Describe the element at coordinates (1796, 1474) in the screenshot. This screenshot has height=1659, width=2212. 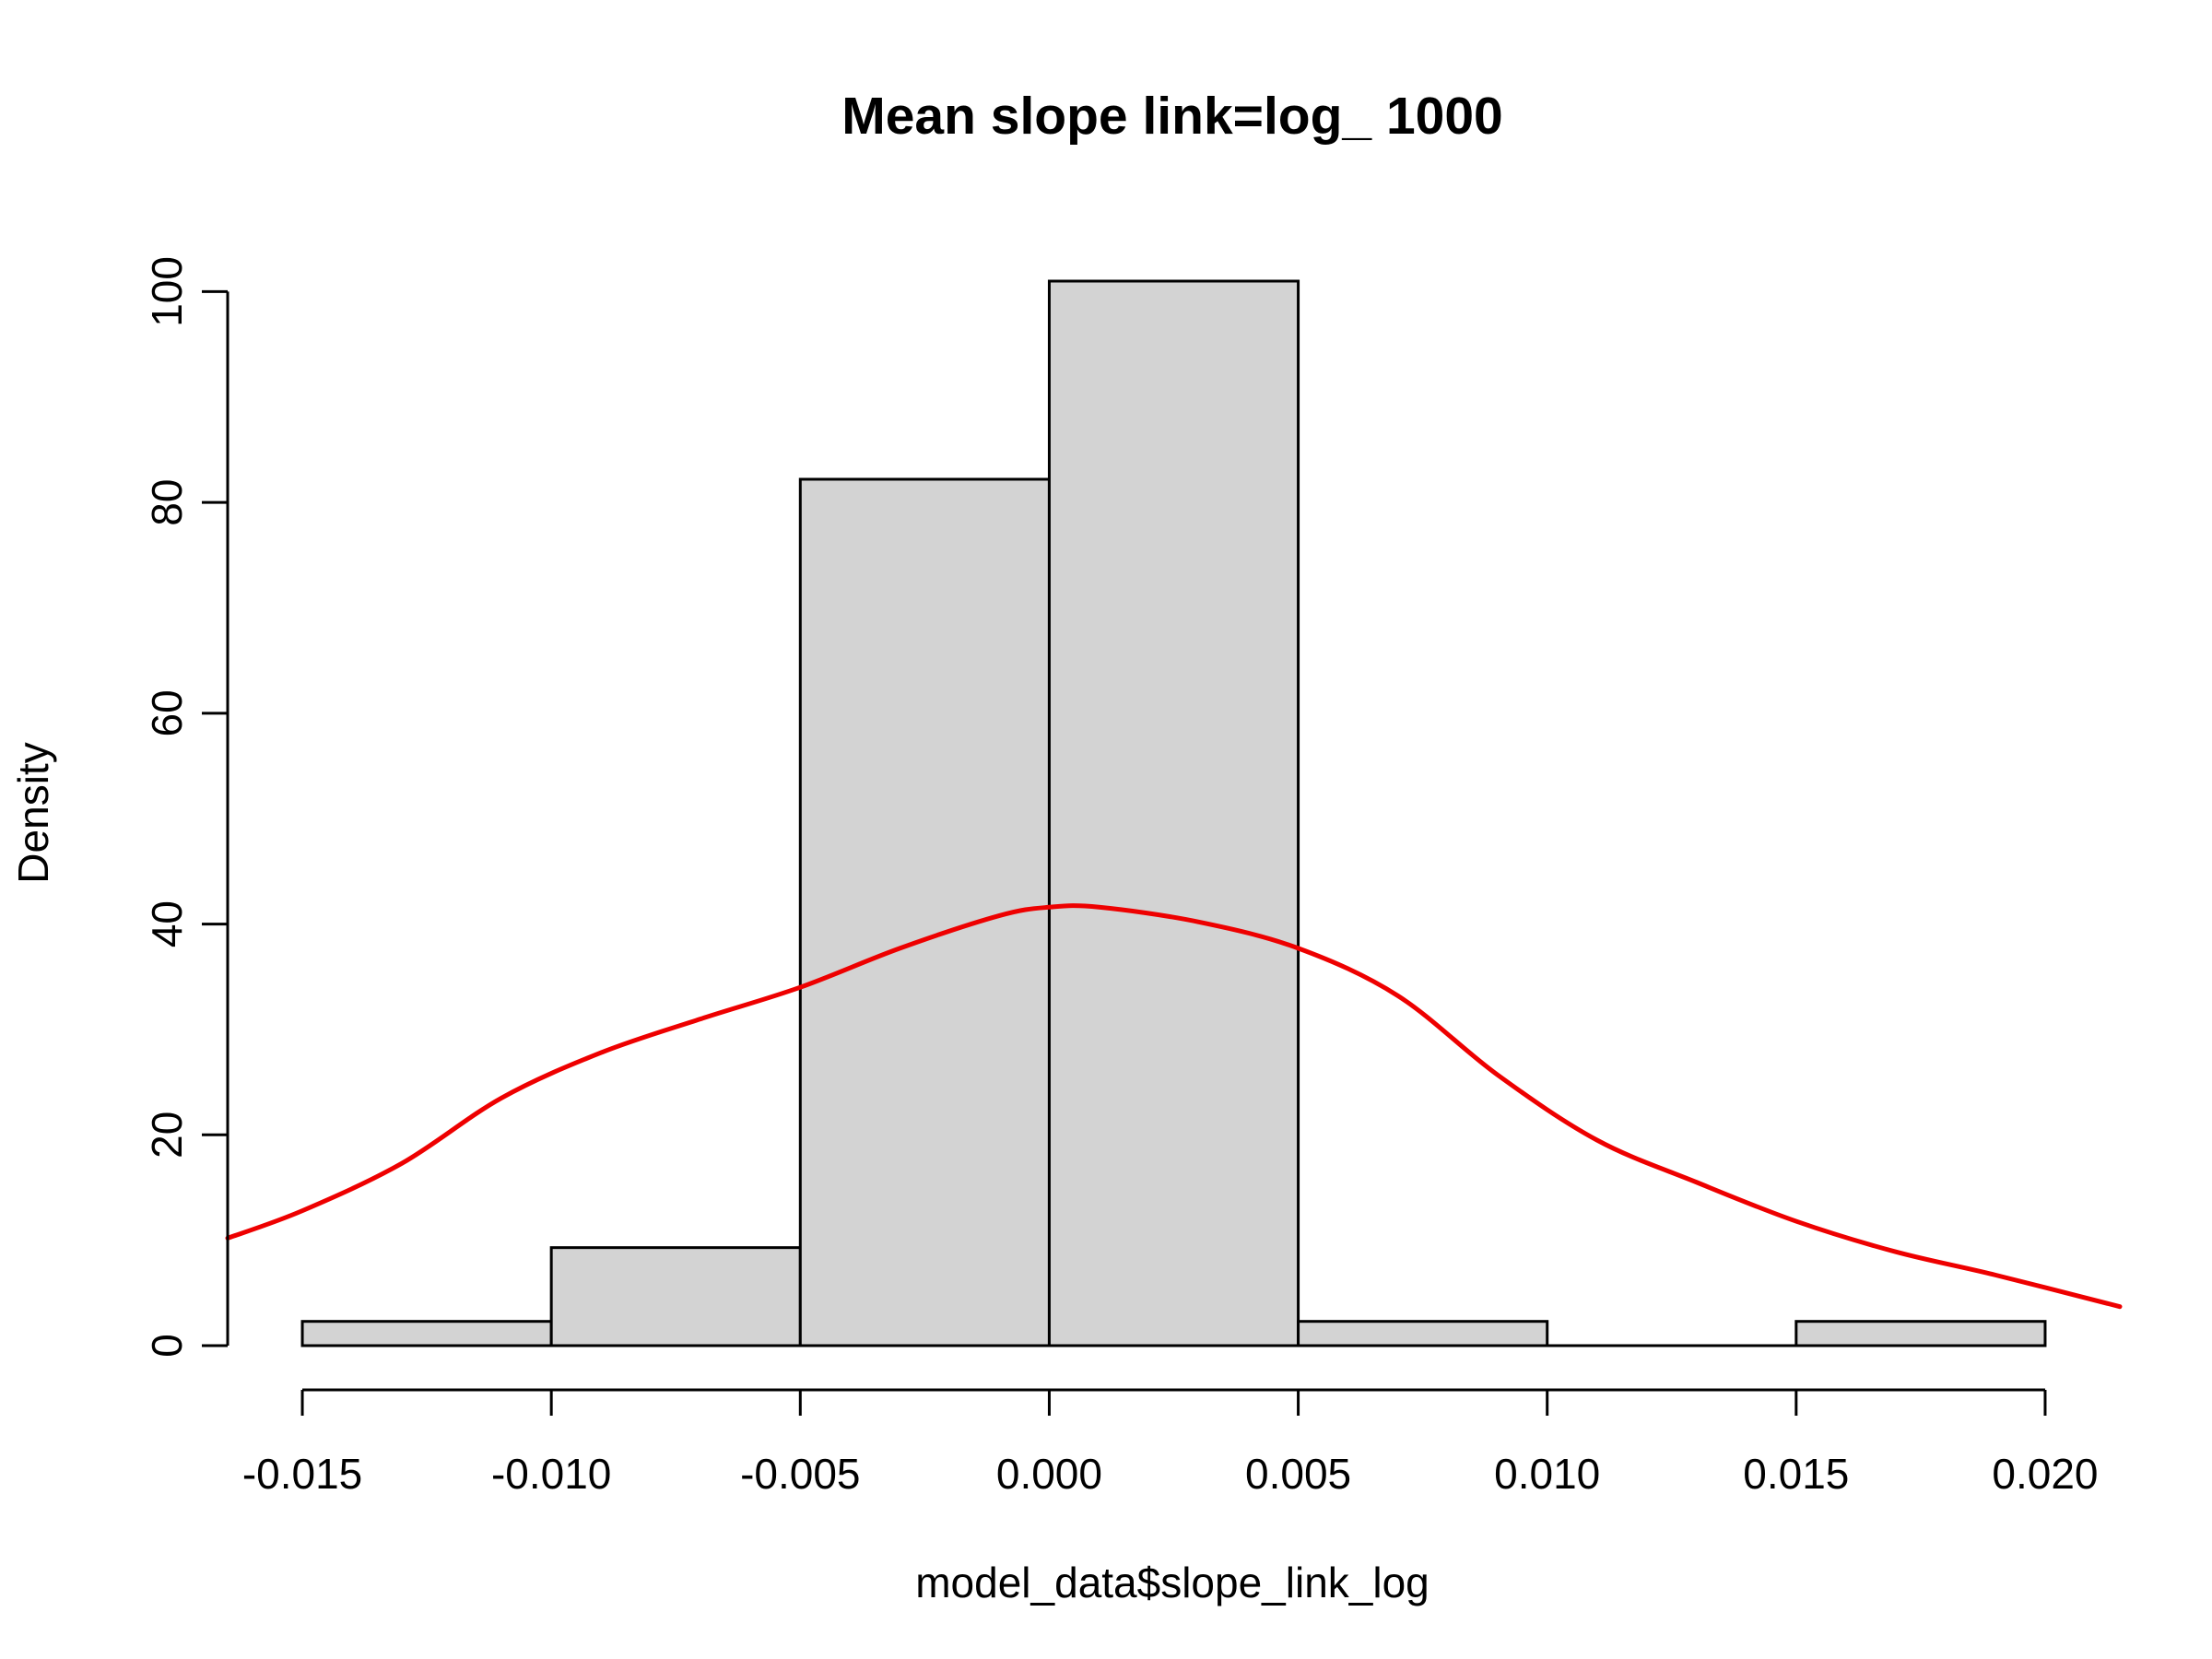
I see `x-tick-label: 0.015` at that location.